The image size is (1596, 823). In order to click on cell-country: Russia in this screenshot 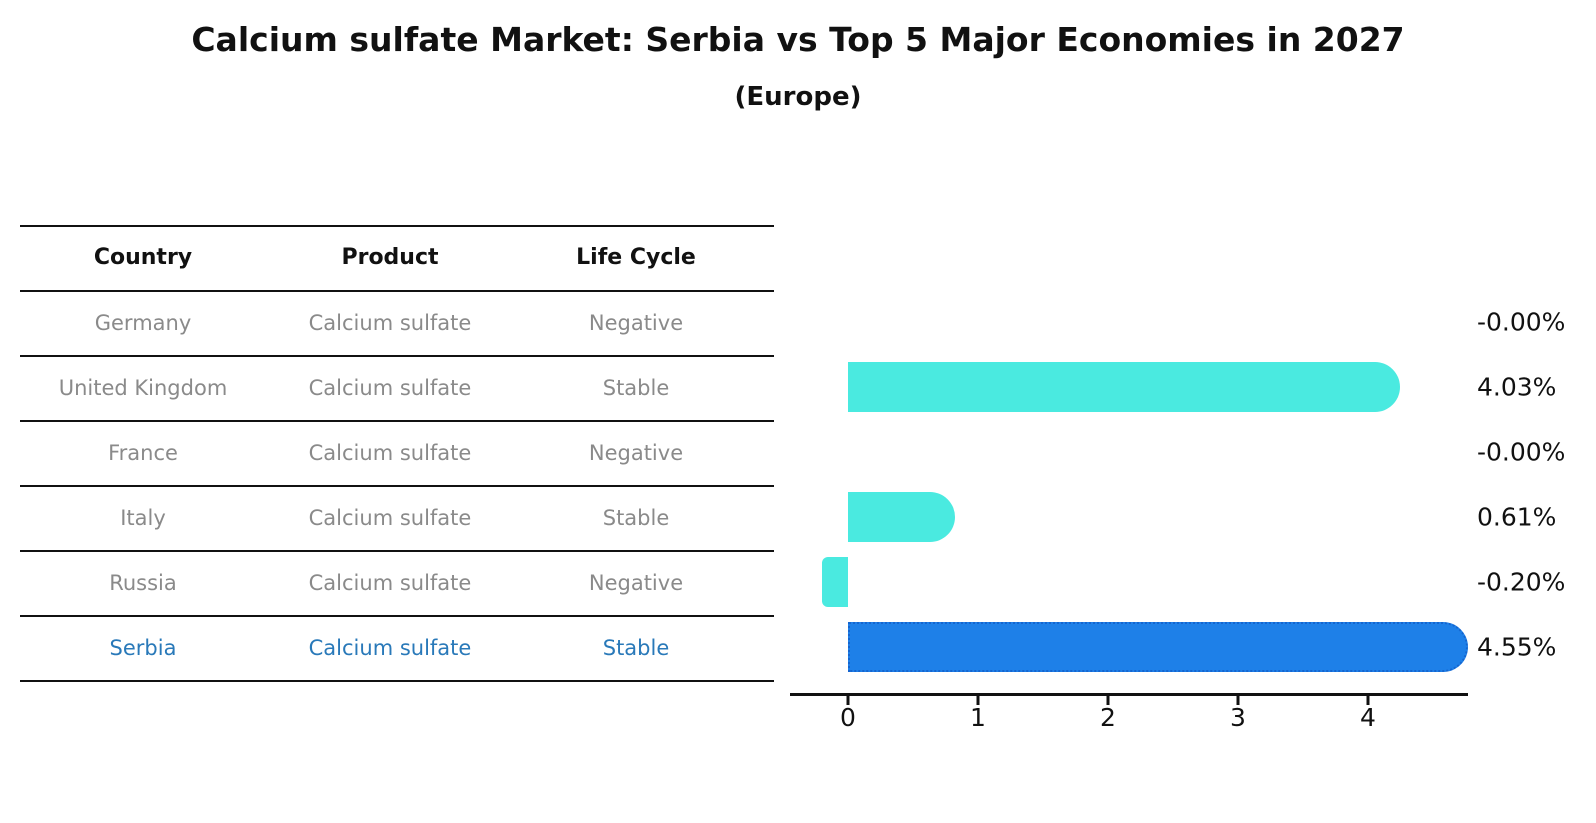, I will do `click(143, 582)`.